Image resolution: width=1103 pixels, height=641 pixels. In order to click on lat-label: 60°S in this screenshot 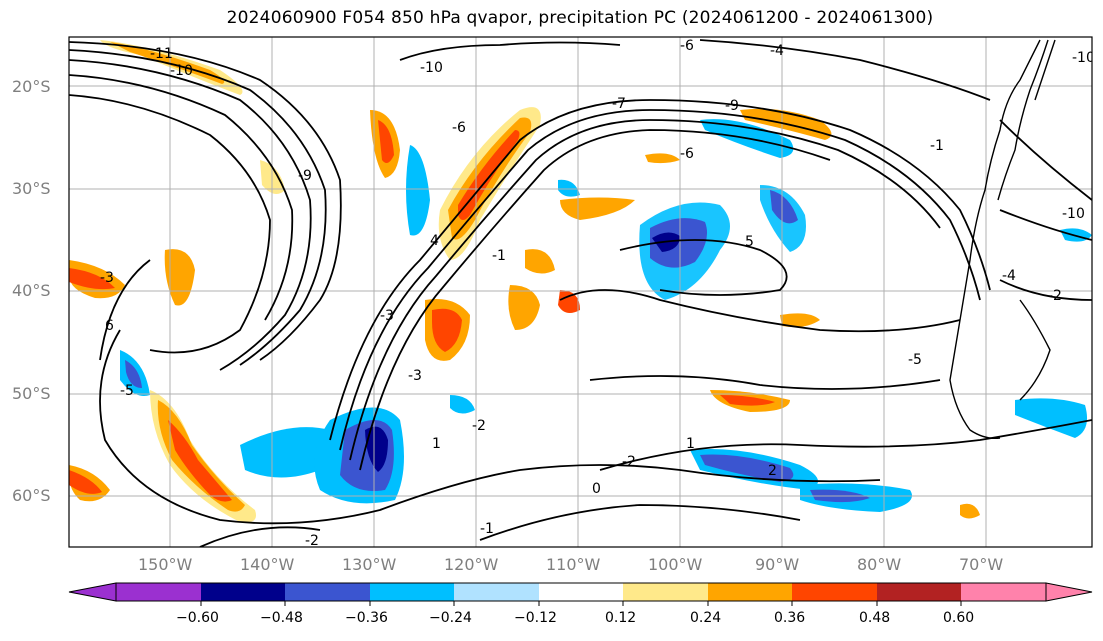, I will do `click(31, 495)`.